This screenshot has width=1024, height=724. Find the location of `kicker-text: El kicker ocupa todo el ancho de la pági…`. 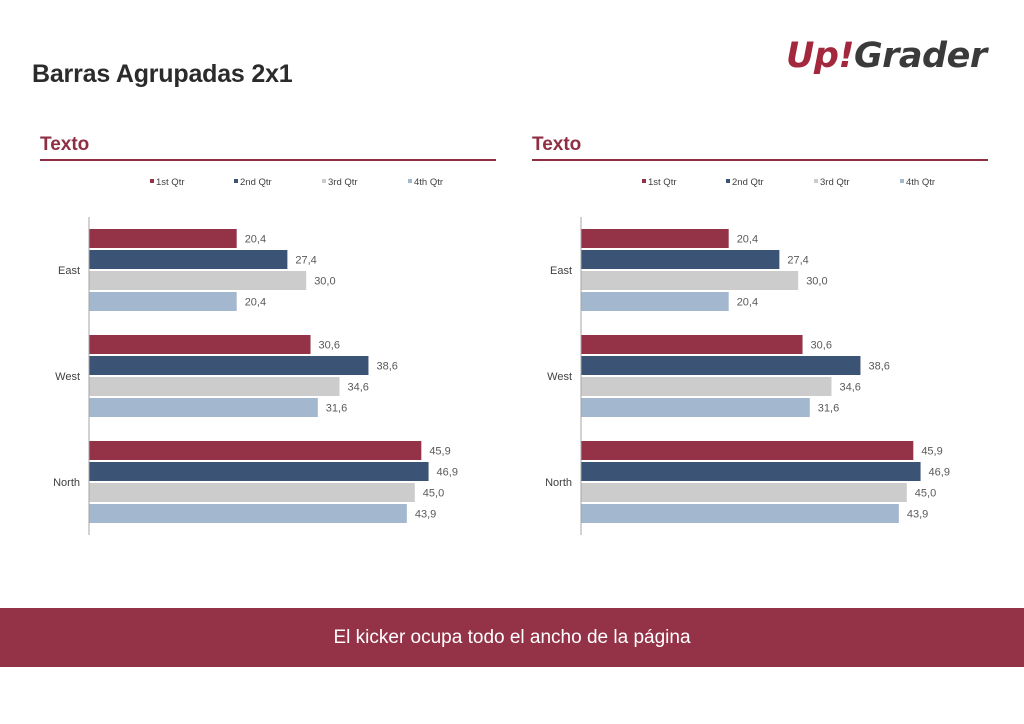

kicker-text: El kicker ocupa todo el ancho de la pági… is located at coordinates (512, 637).